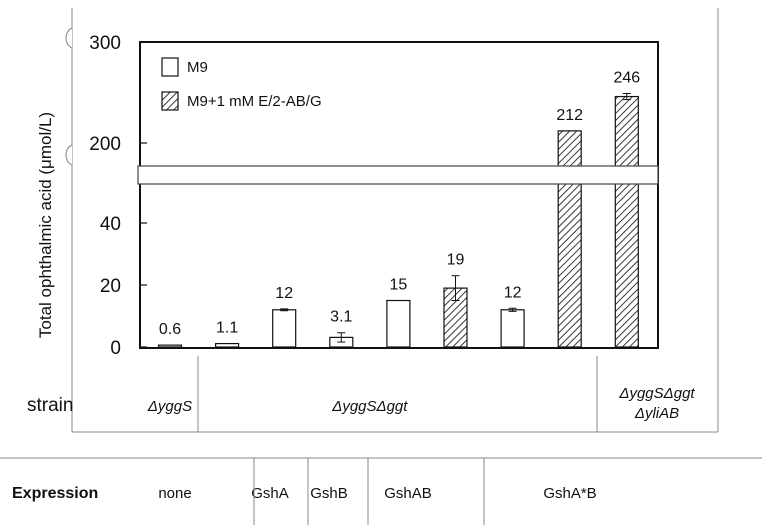 The width and height of the screenshot is (762, 525). Describe the element at coordinates (45, 225) in the screenshot. I see `y-axis-title: Total ophthalmic acid (μmol/L)` at that location.